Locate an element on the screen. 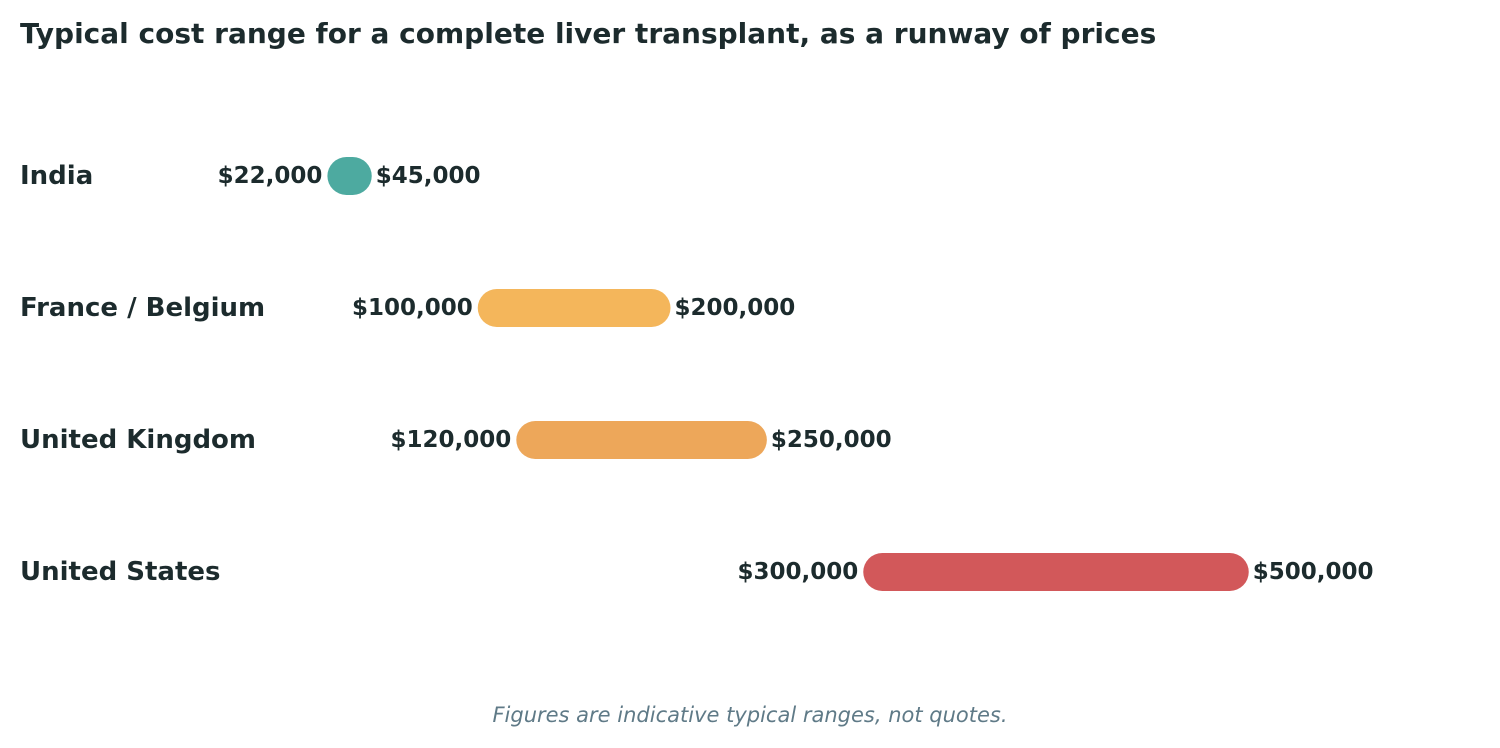 The image size is (1500, 748). low-value-label: $120,000 is located at coordinates (451, 440).